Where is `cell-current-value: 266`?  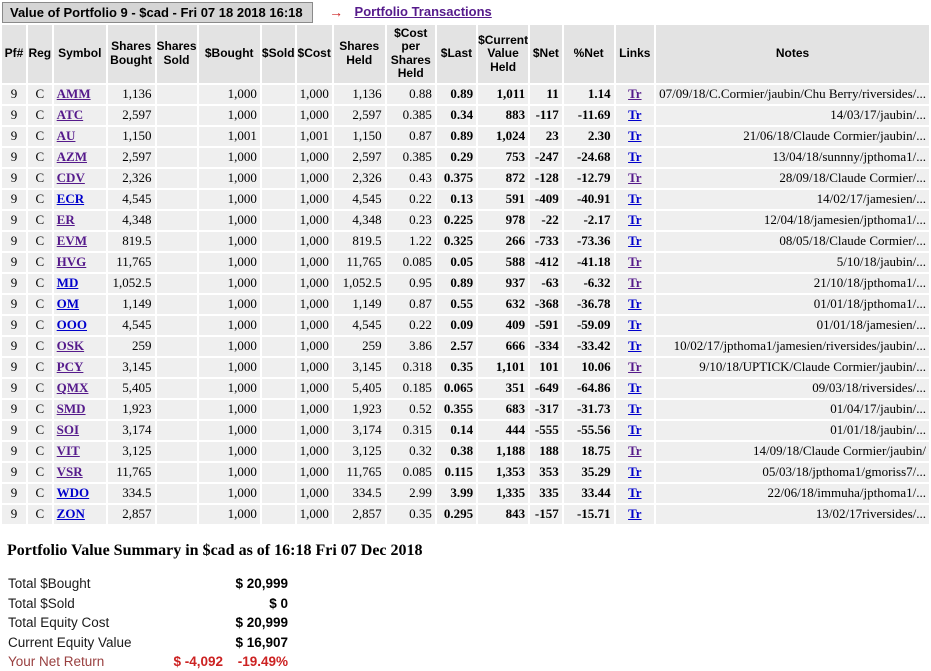 cell-current-value: 266 is located at coordinates (503, 241).